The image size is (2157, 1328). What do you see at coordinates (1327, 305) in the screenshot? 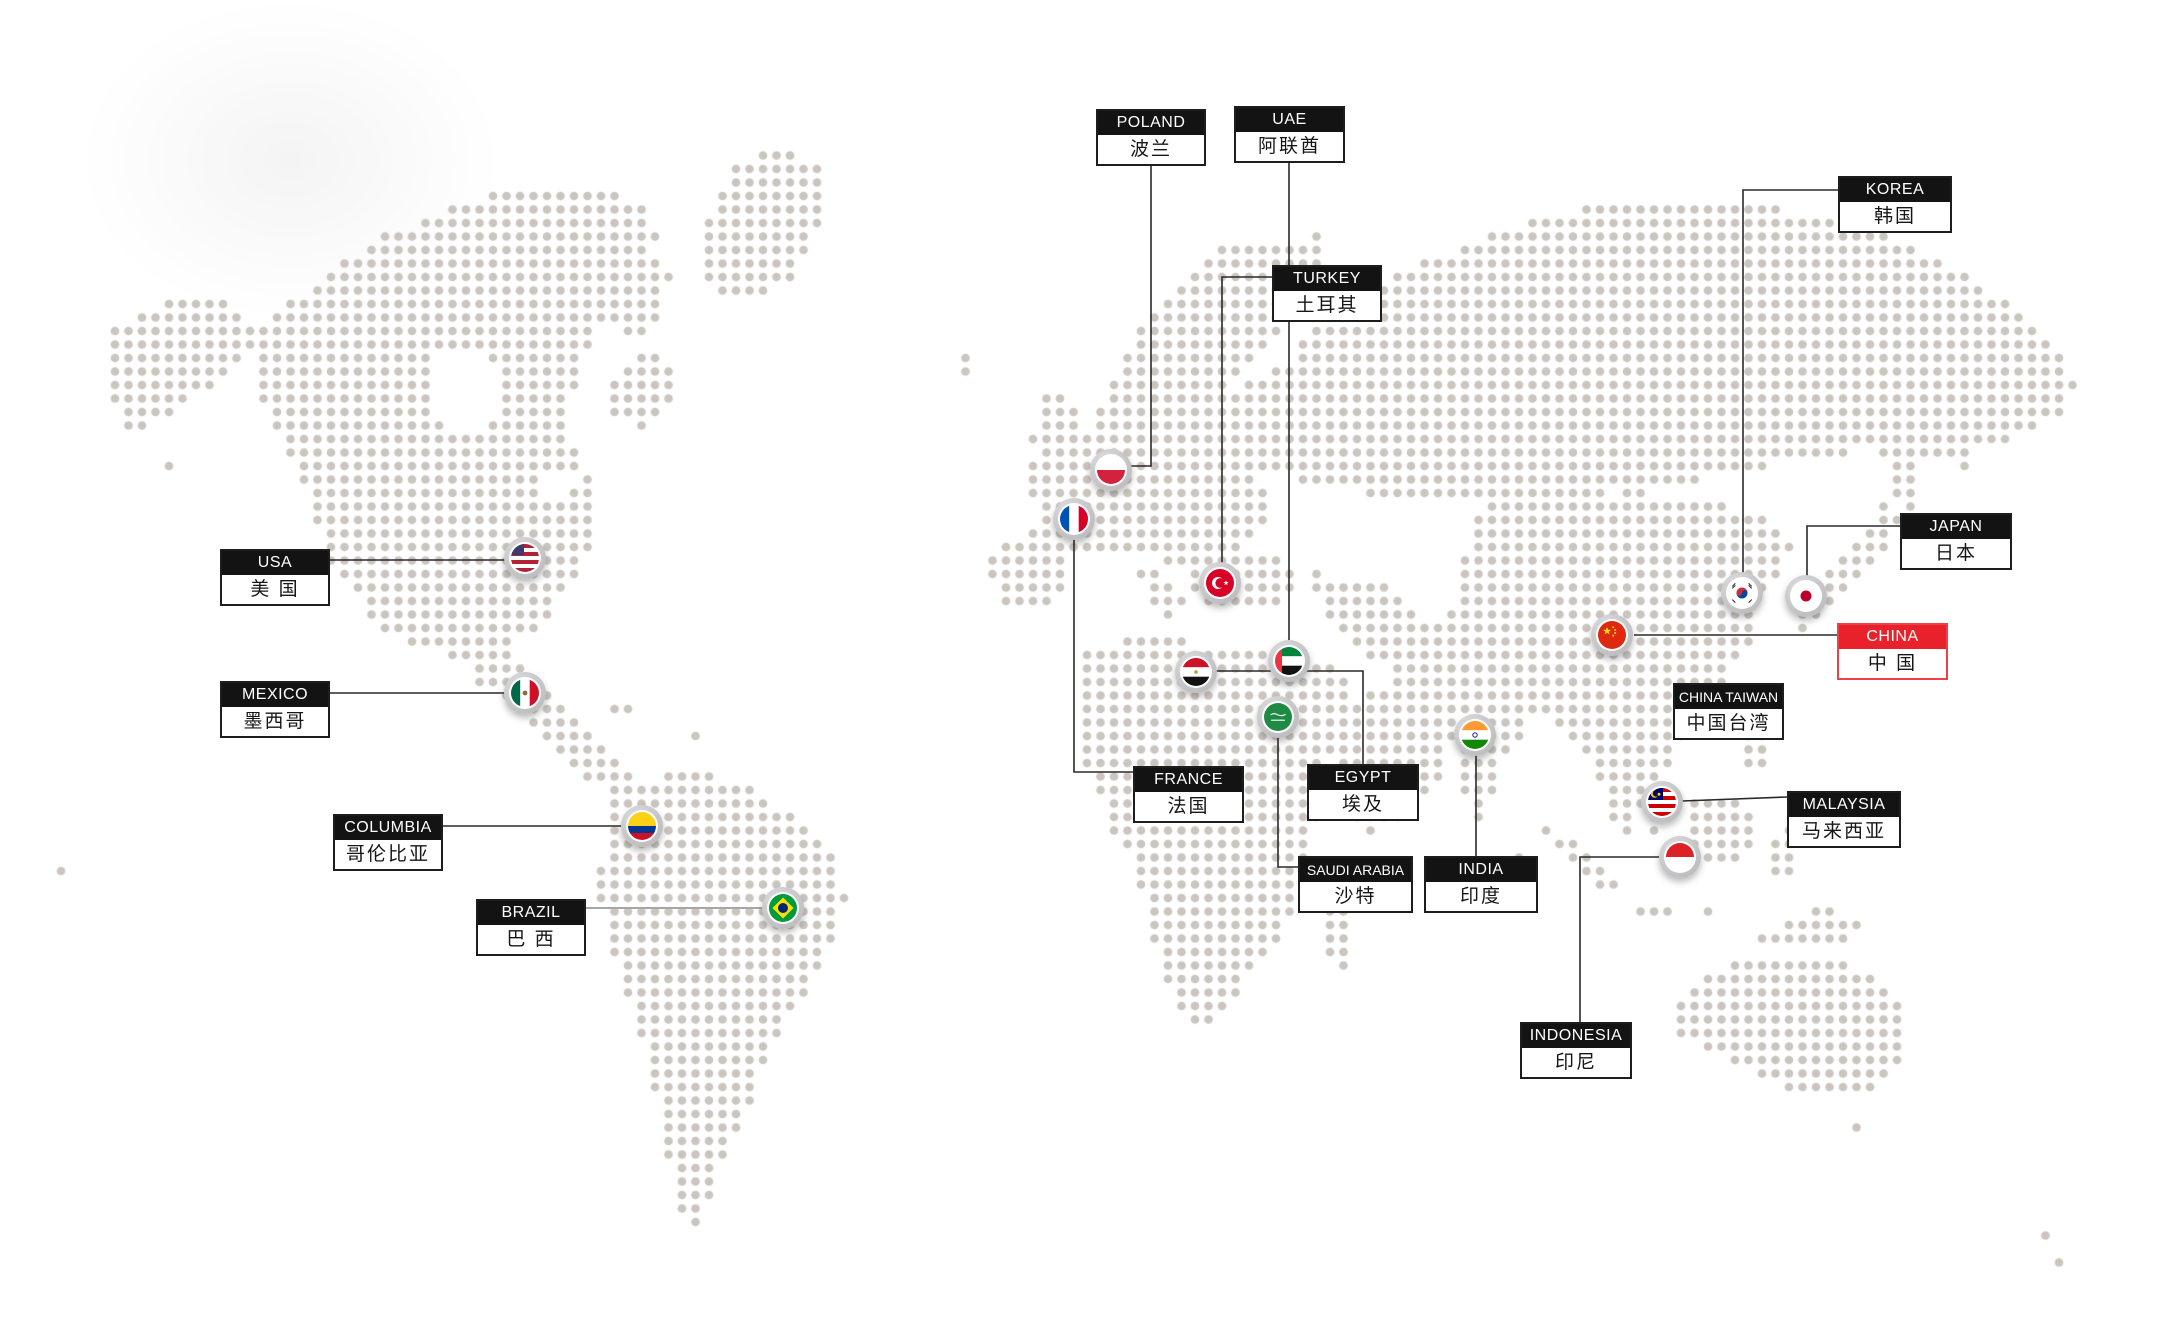
I see `country-name-zh: 土耳其` at bounding box center [1327, 305].